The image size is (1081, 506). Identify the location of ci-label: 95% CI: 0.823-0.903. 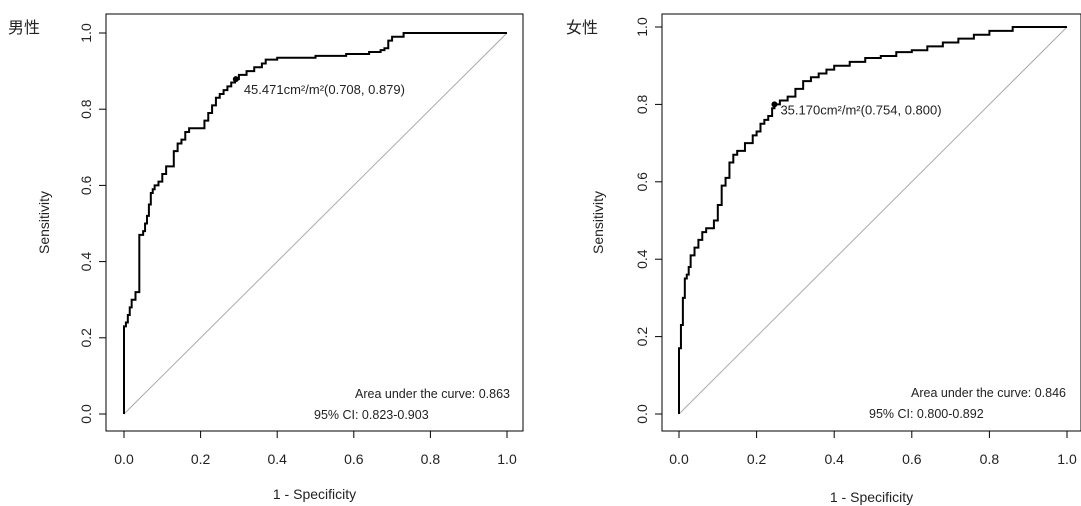
(371, 415).